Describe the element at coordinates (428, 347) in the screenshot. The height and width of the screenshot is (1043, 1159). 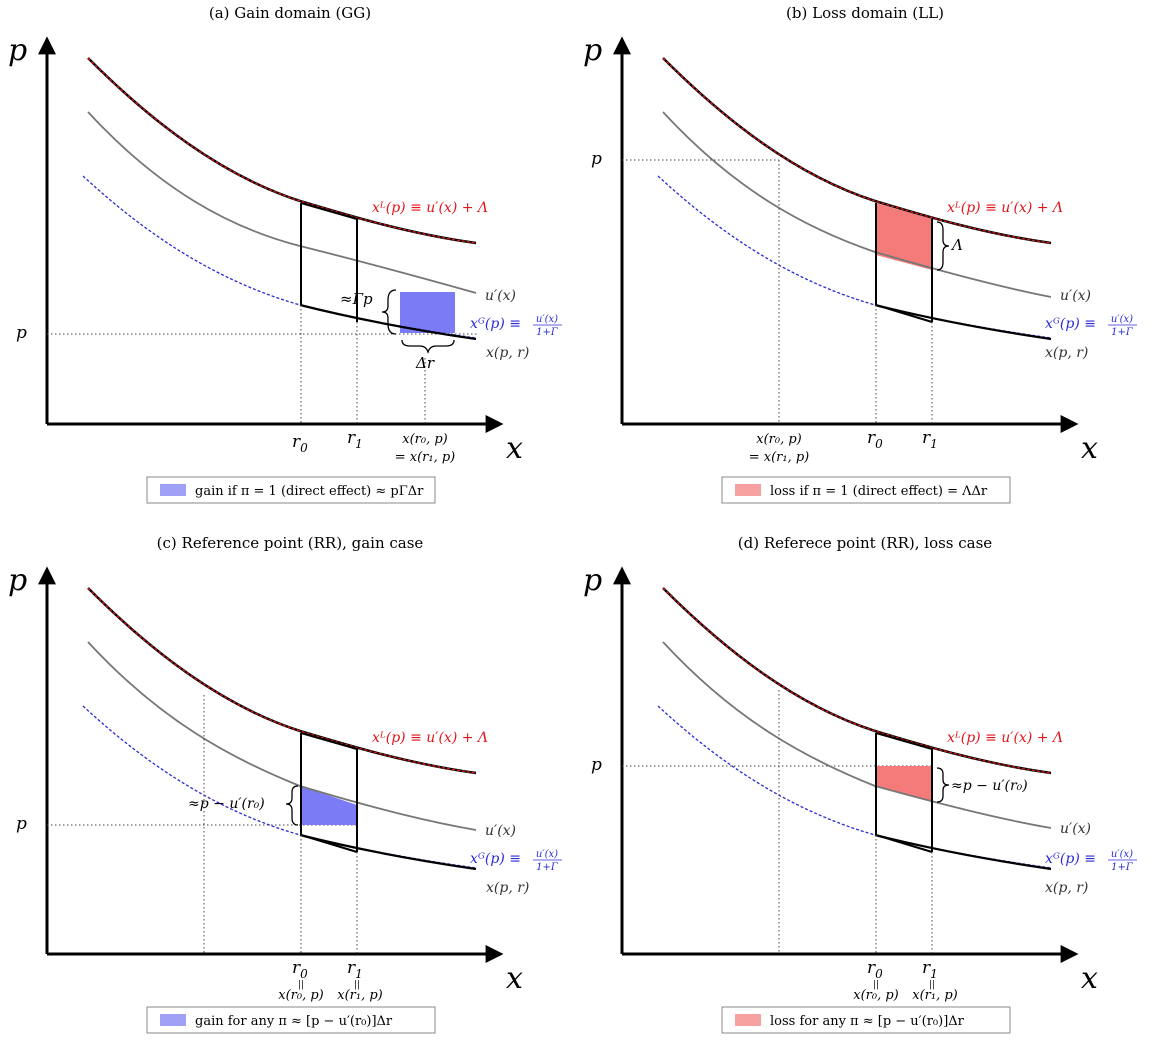
I see `delta-r-brace` at that location.